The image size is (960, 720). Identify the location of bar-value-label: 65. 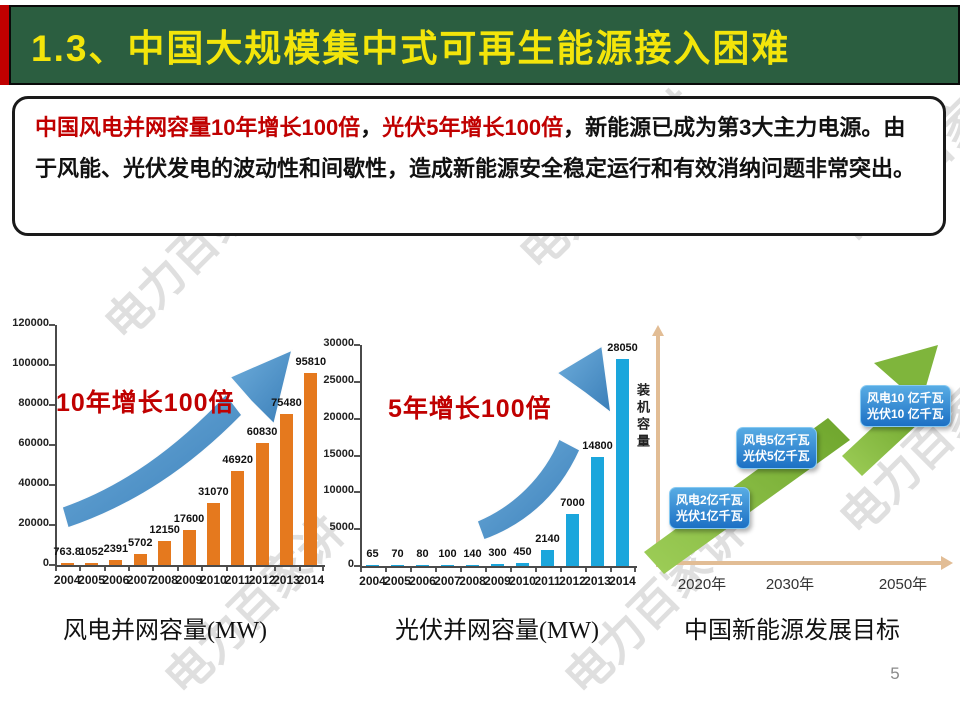
(372, 553).